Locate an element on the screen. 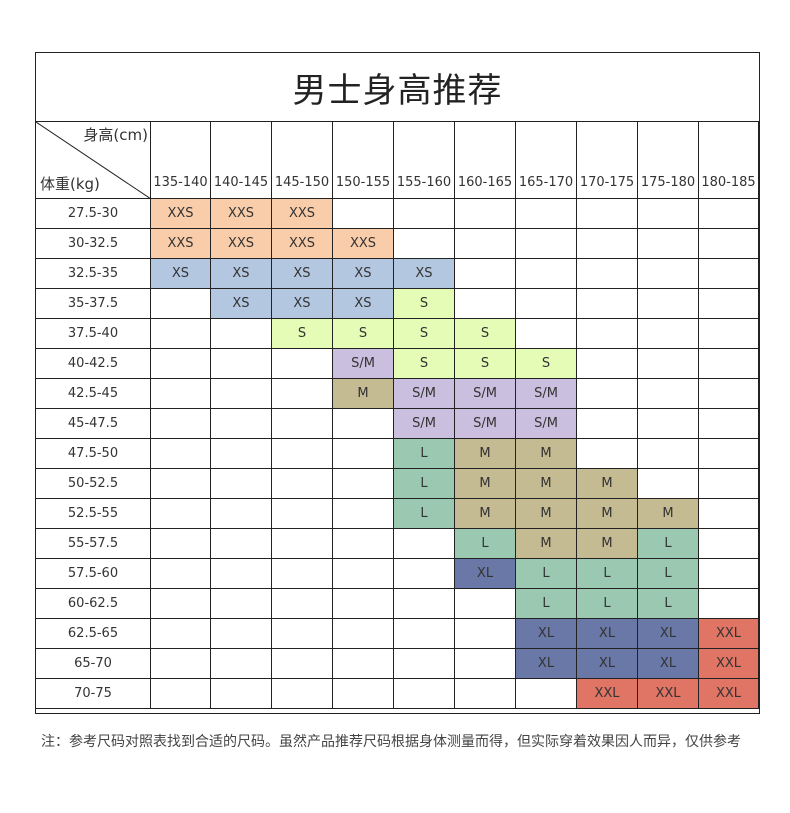  height-header: 140-145 is located at coordinates (241, 160).